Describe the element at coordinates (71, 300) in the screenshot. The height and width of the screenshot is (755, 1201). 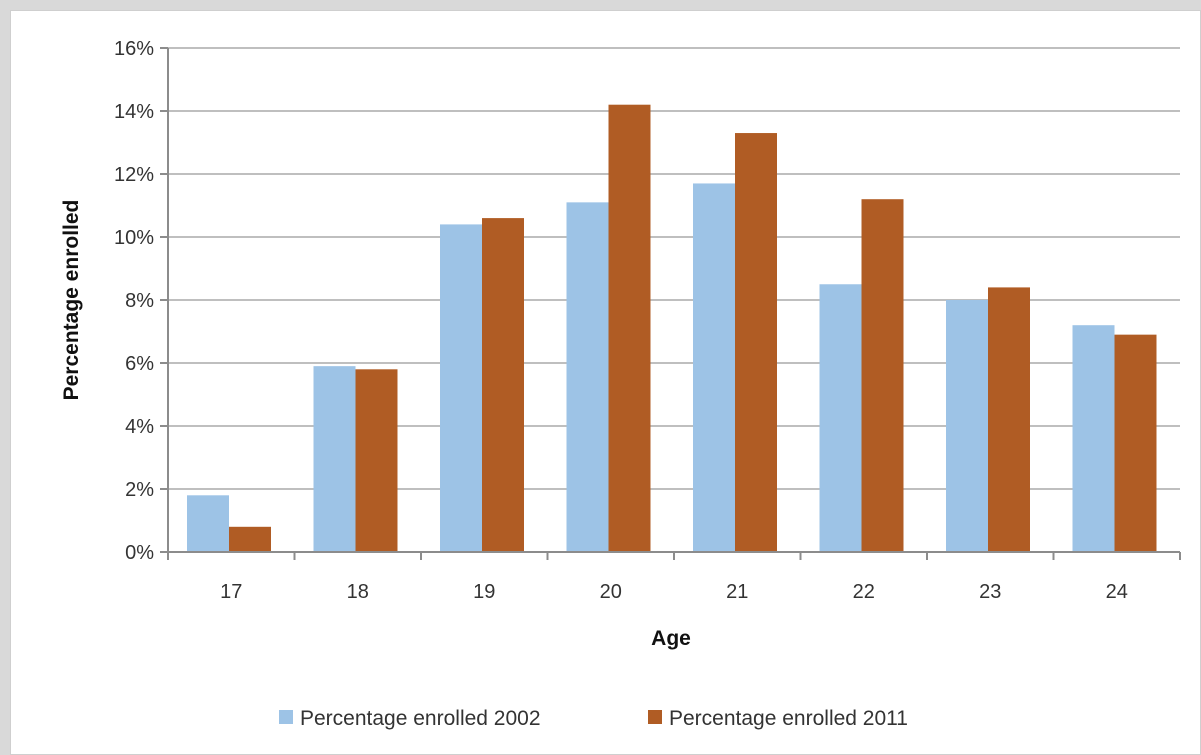
I see `y-axis-title: Percentage enrolled` at that location.